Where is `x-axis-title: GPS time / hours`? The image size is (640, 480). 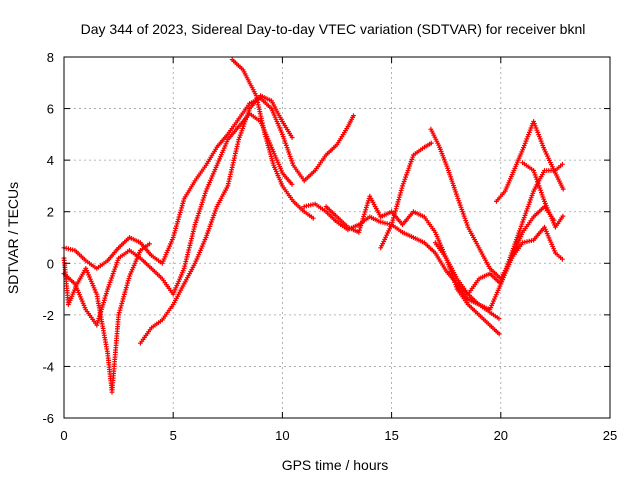 x-axis-title: GPS time / hours is located at coordinates (335, 465).